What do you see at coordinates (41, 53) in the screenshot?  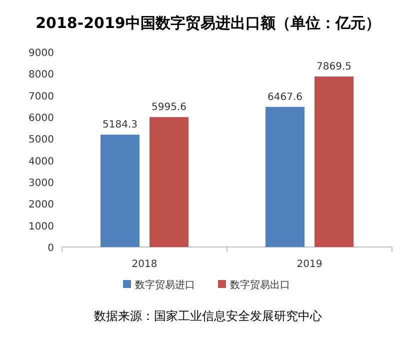 I see `y-tick-label: 9000` at bounding box center [41, 53].